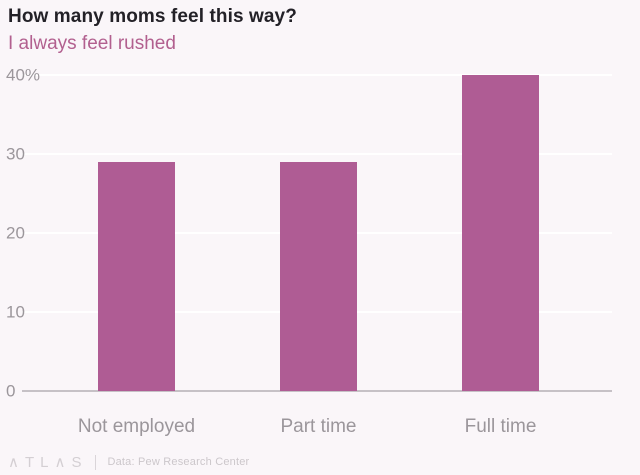 Image resolution: width=640 pixels, height=475 pixels. I want to click on x-axis-label-full-time: Full time, so click(500, 426).